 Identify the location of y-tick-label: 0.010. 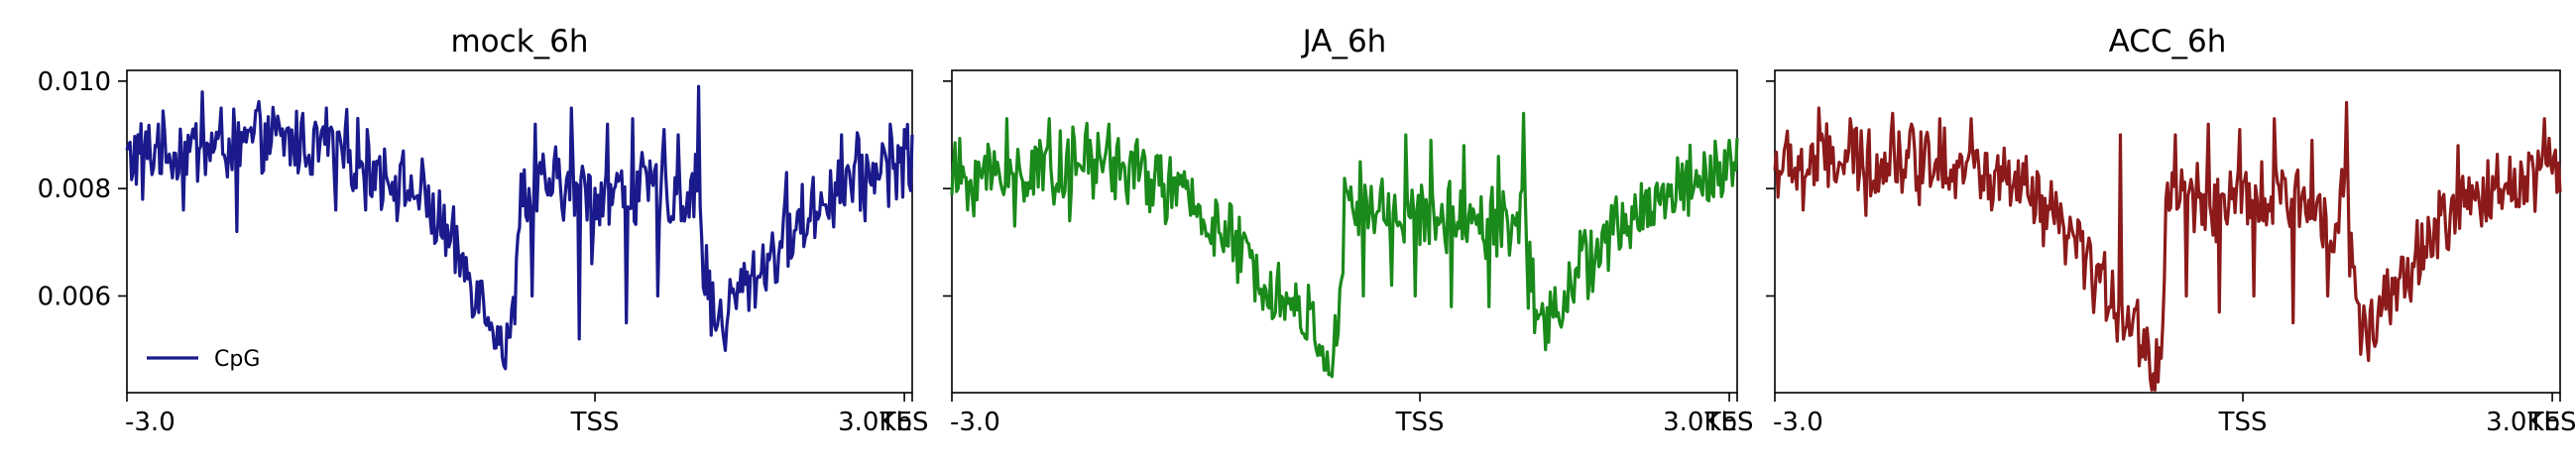
(75, 82).